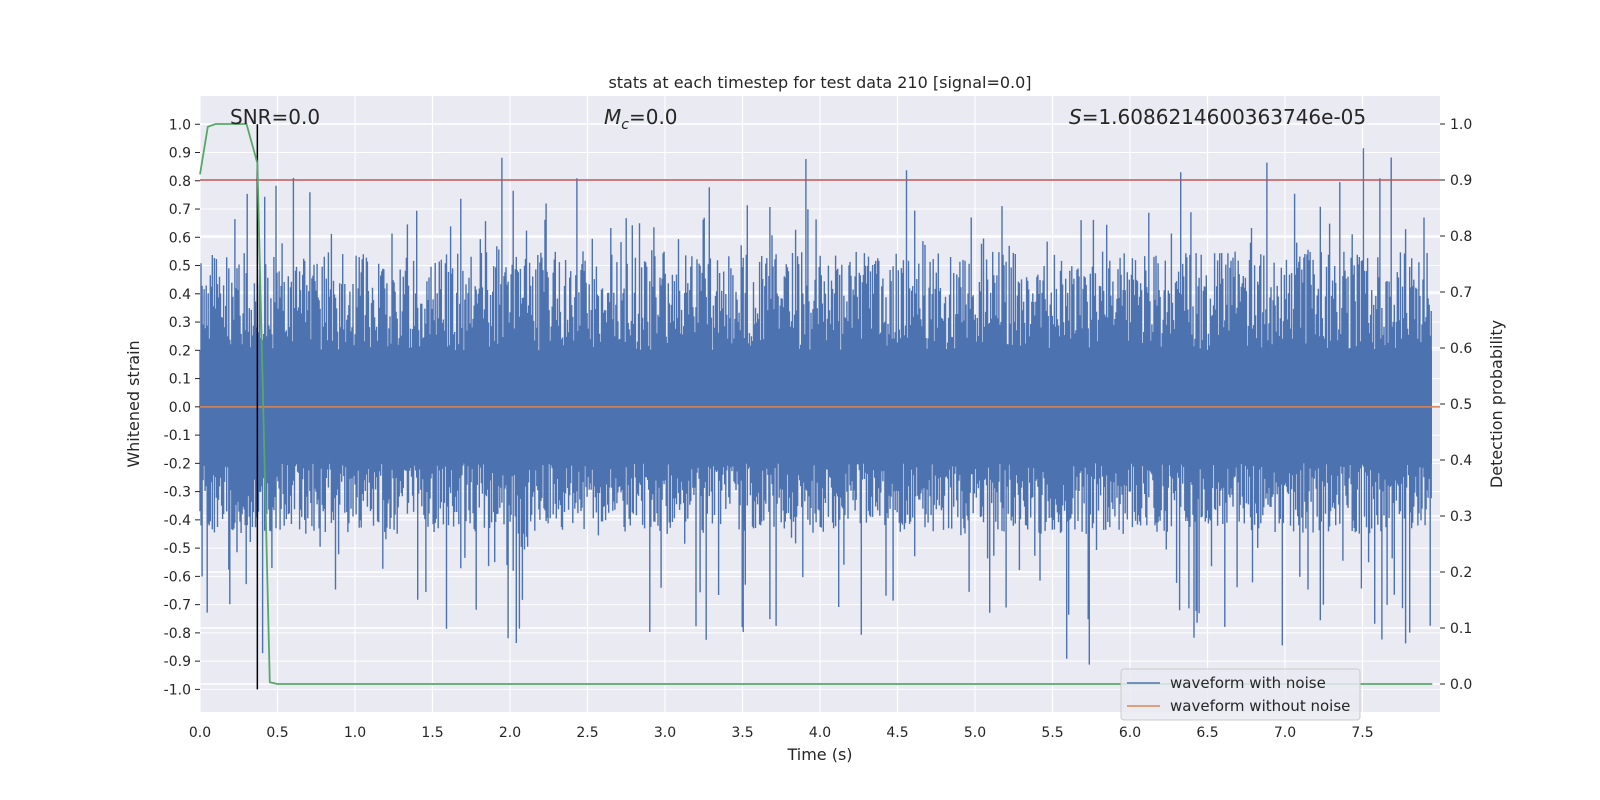 The width and height of the screenshot is (1600, 800). I want to click on y-tick-label: 0.0, so click(180, 408).